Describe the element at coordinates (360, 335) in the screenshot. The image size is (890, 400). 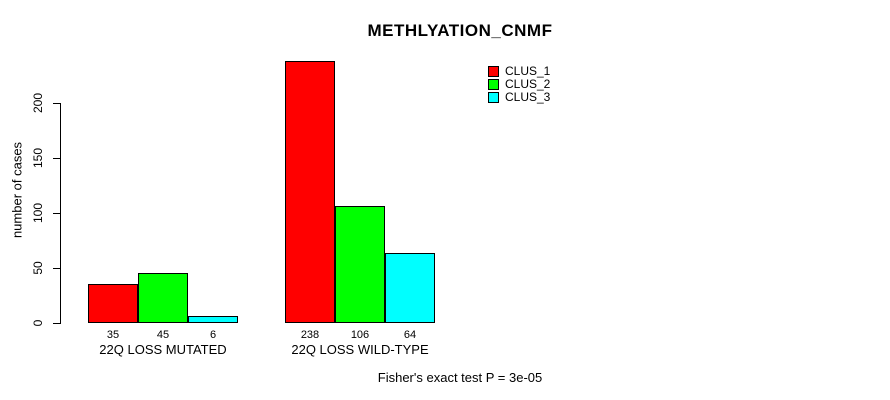
I see `bar-value-label: 106` at that location.